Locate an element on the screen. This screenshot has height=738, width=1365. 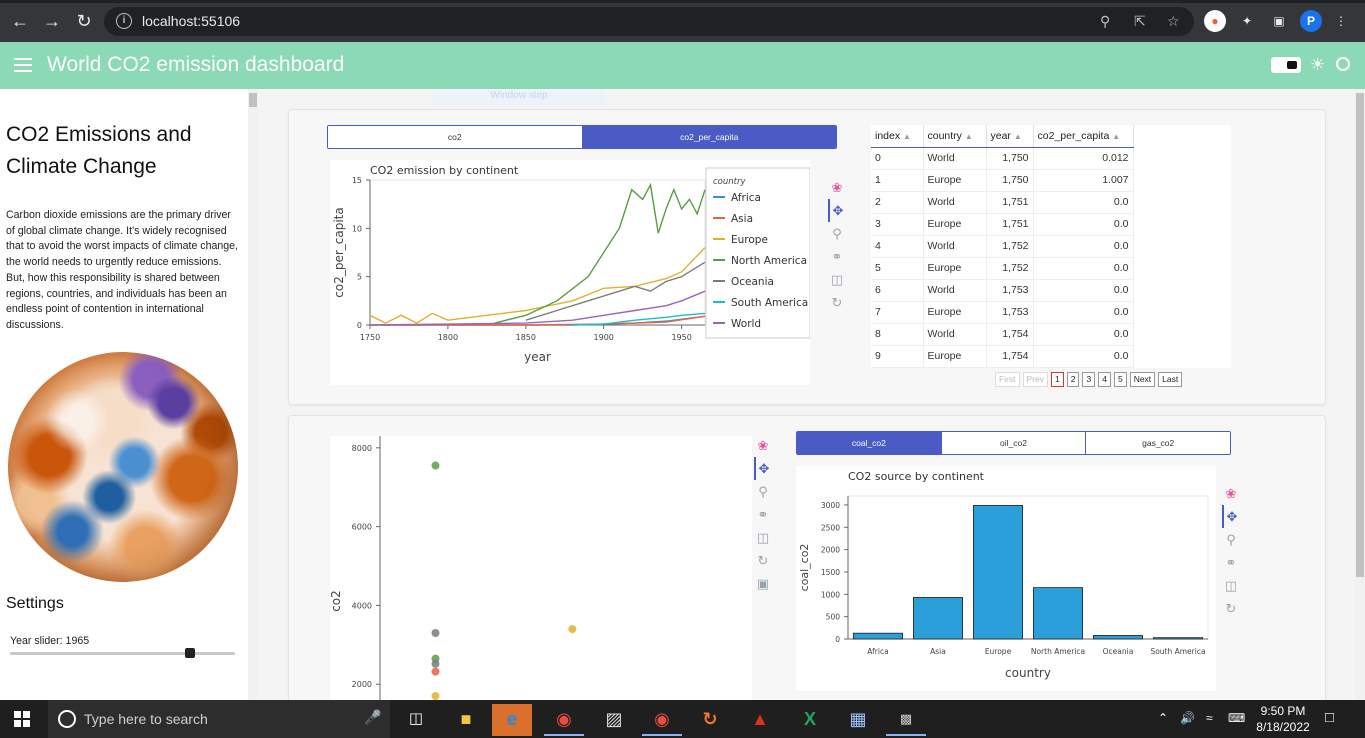
tab-gas-co2: gas_co2 is located at coordinates (1158, 443).